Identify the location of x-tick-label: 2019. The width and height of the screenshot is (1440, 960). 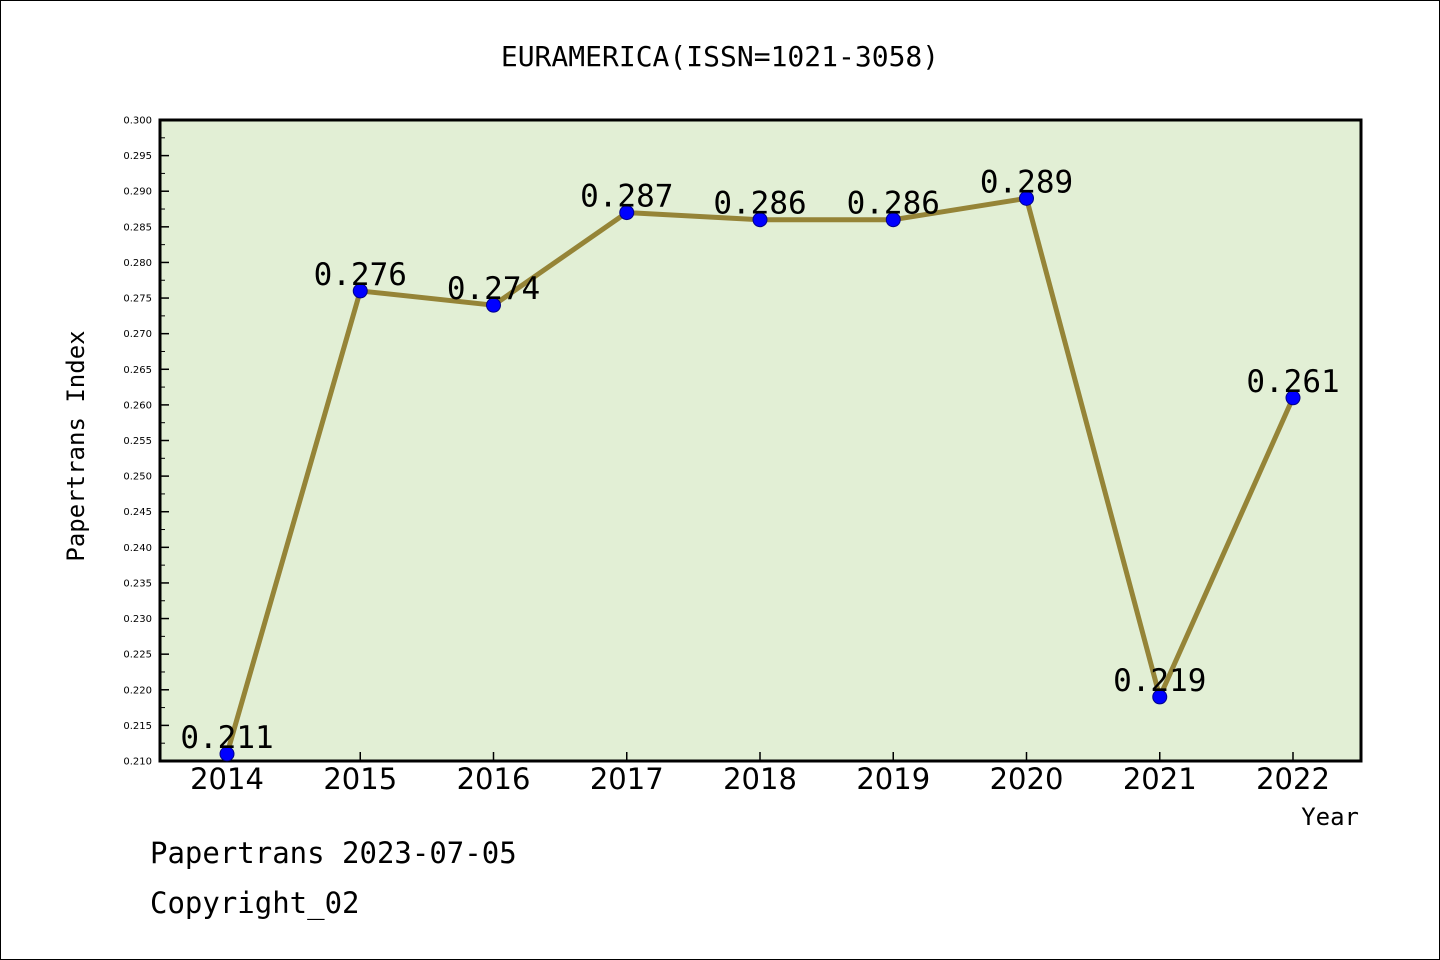
(893, 779).